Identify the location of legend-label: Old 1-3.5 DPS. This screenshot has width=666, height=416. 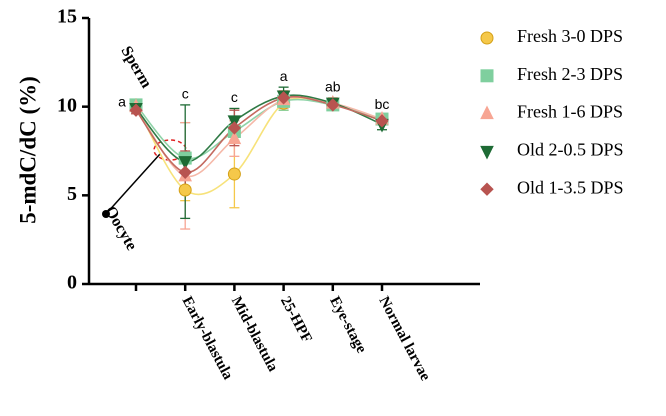
(570, 187).